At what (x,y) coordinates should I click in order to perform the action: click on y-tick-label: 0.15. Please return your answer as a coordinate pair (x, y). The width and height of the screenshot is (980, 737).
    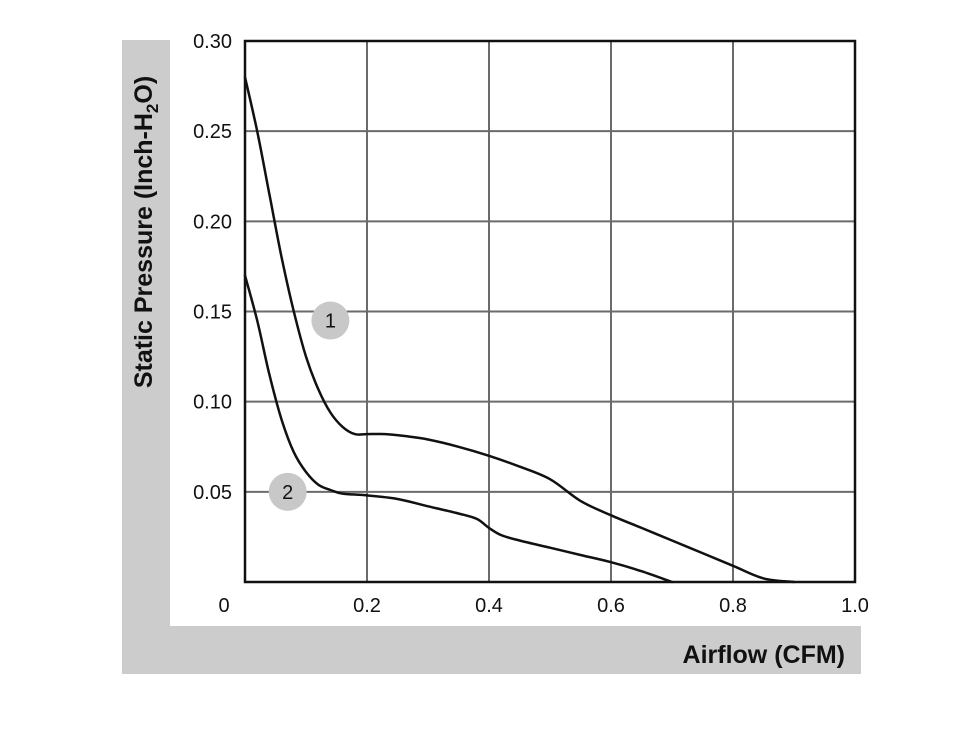
    Looking at the image, I should click on (212, 313).